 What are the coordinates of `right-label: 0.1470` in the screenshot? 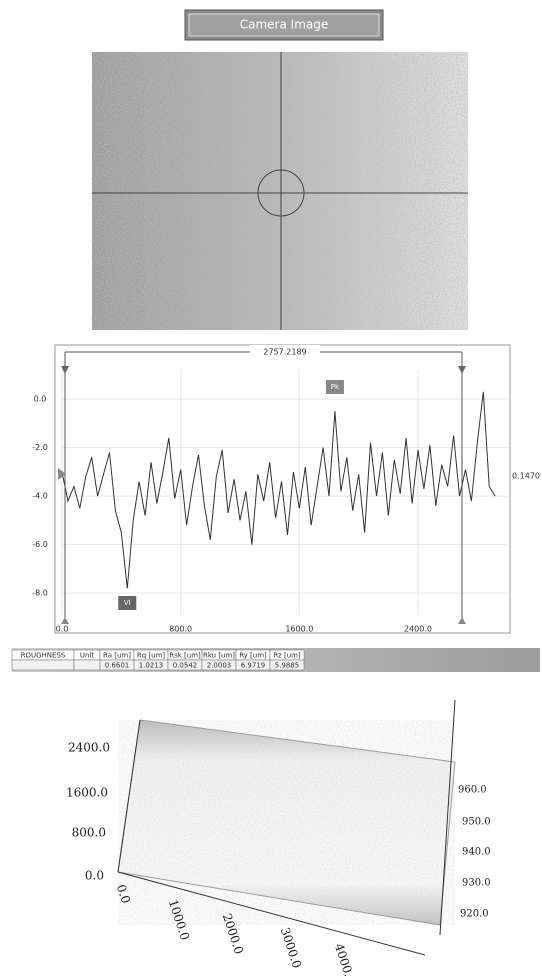 It's located at (526, 476).